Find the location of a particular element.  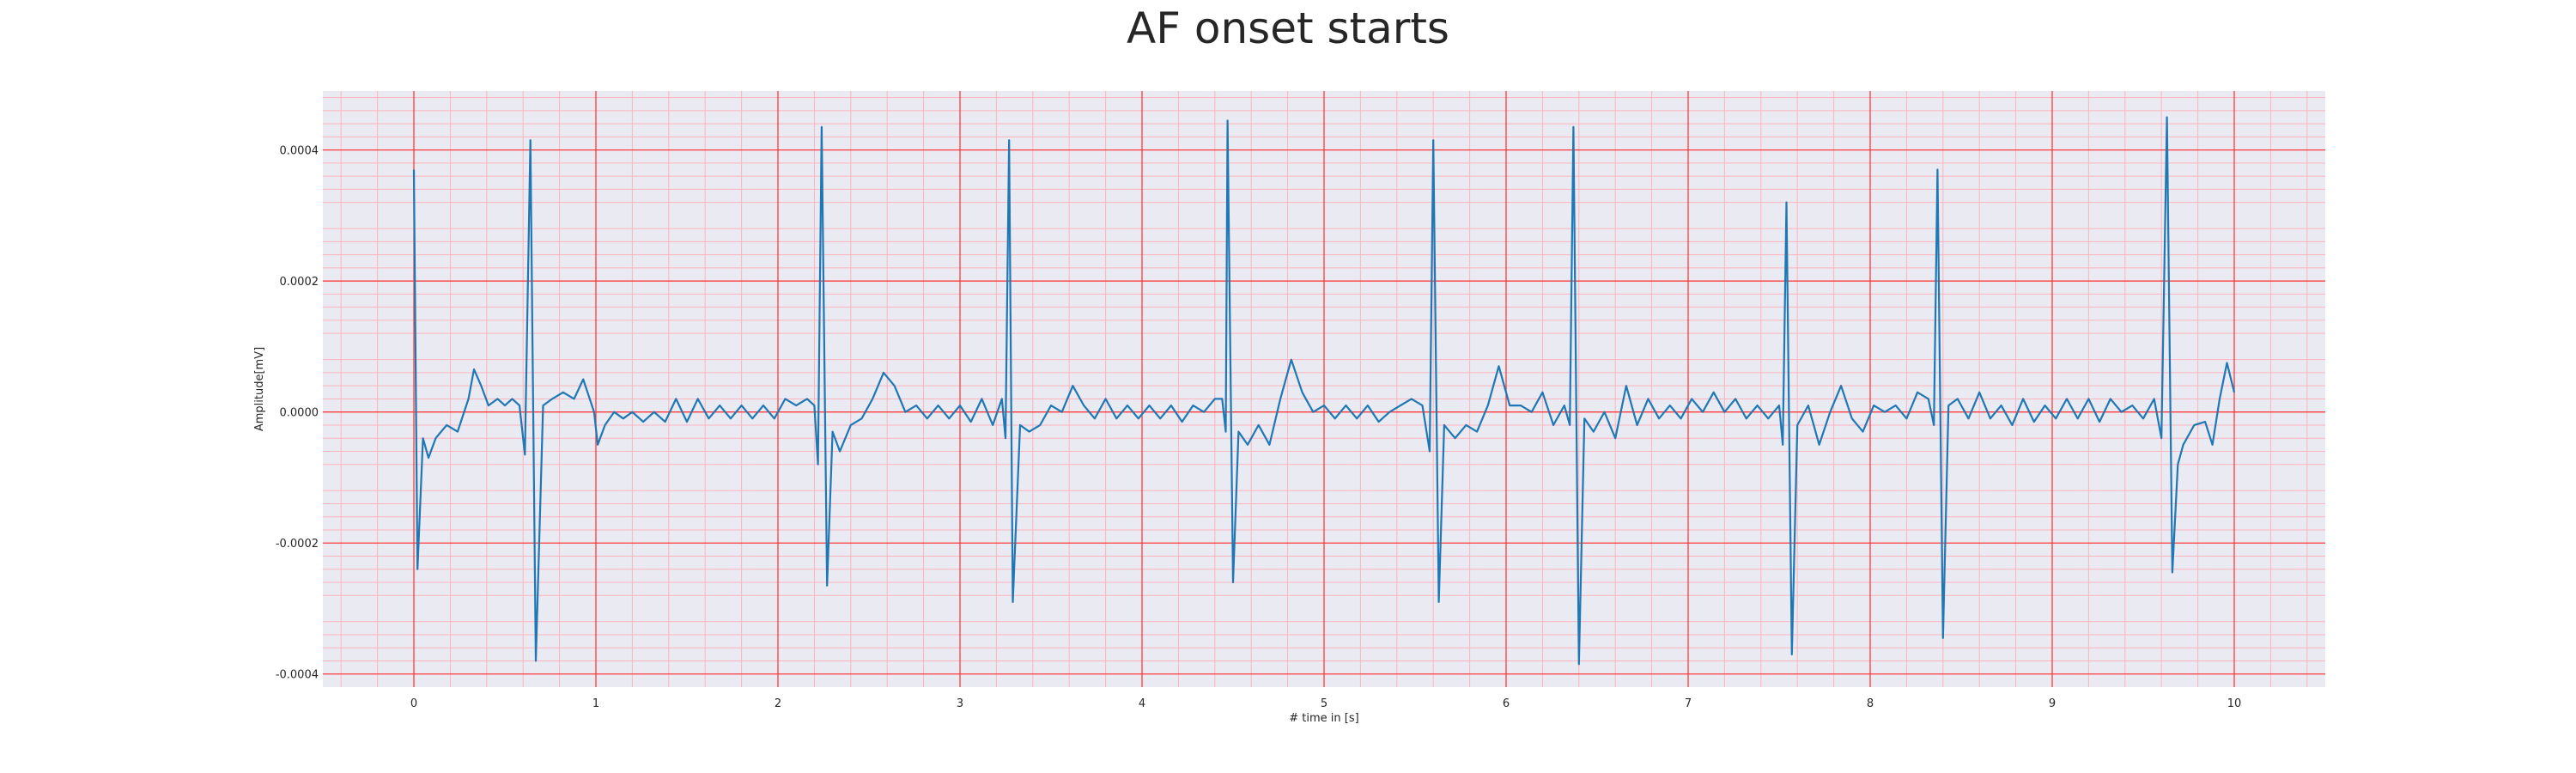

x-tick-label: 7 is located at coordinates (1689, 703).